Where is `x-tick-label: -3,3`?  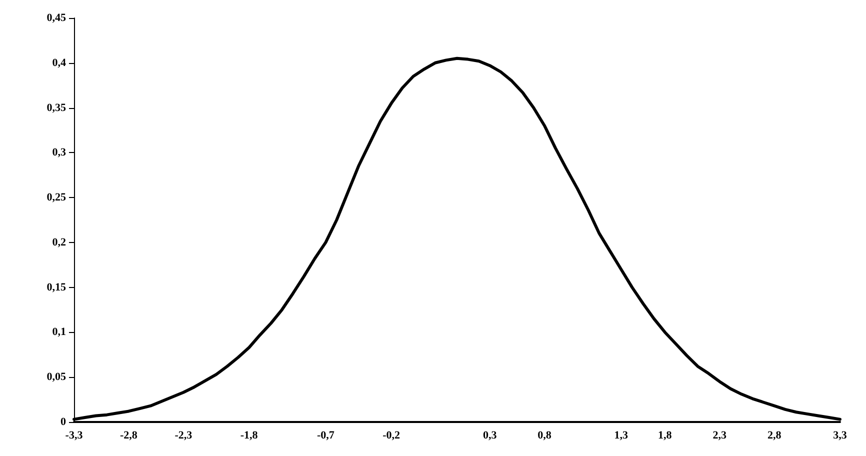
x-tick-label: -3,3 is located at coordinates (74, 436).